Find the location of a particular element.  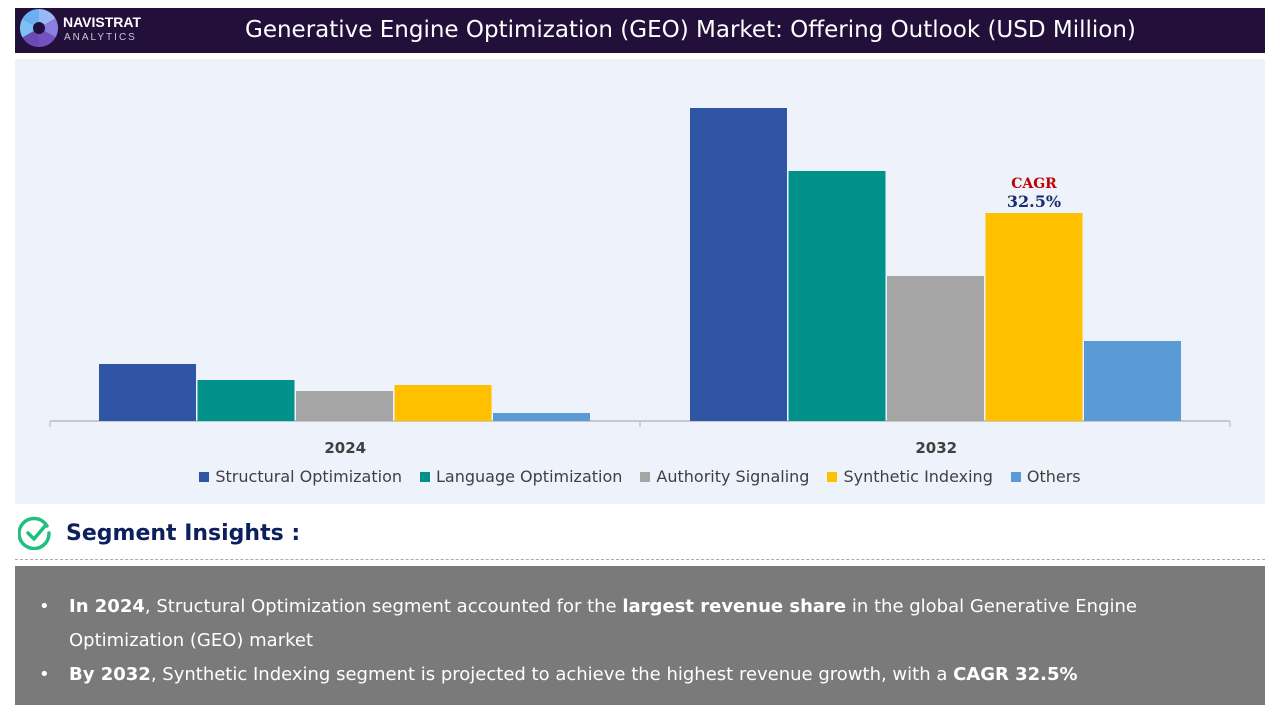

insights-header: Segment Insights : is located at coordinates (159, 533).